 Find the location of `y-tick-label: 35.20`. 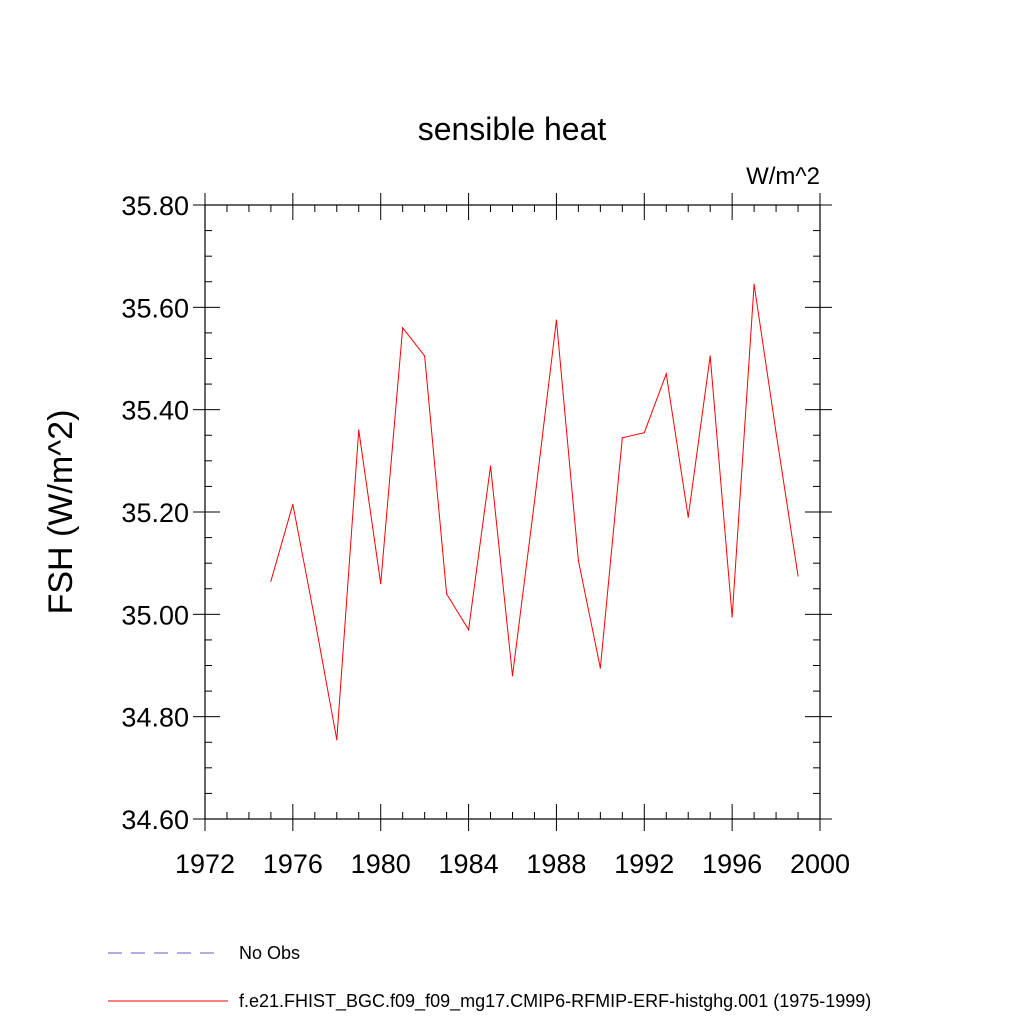

y-tick-label: 35.20 is located at coordinates (155, 513).